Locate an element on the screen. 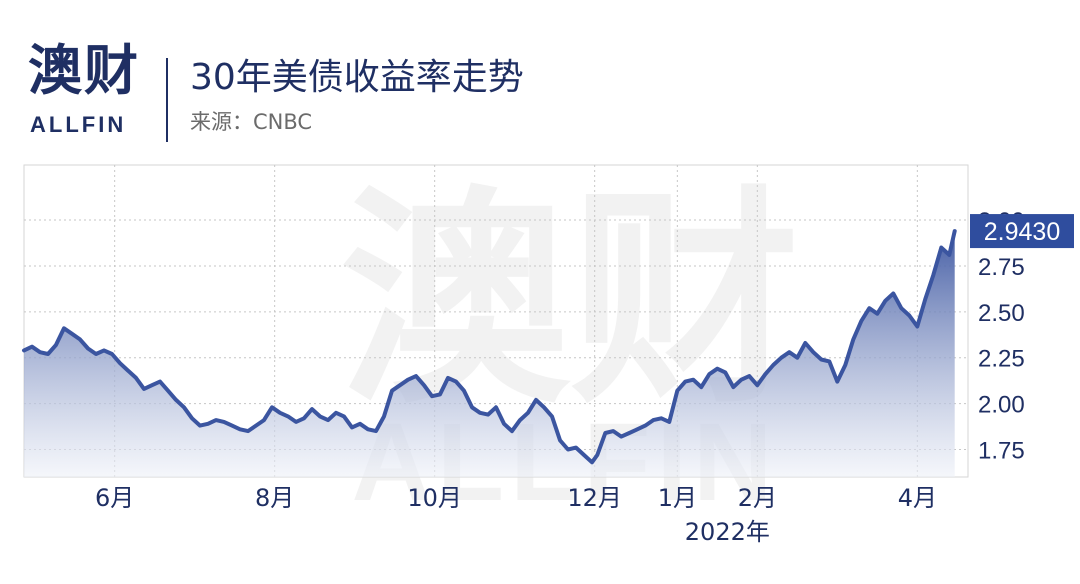  brand-logo-en: ALLFIN is located at coordinates (78, 124).